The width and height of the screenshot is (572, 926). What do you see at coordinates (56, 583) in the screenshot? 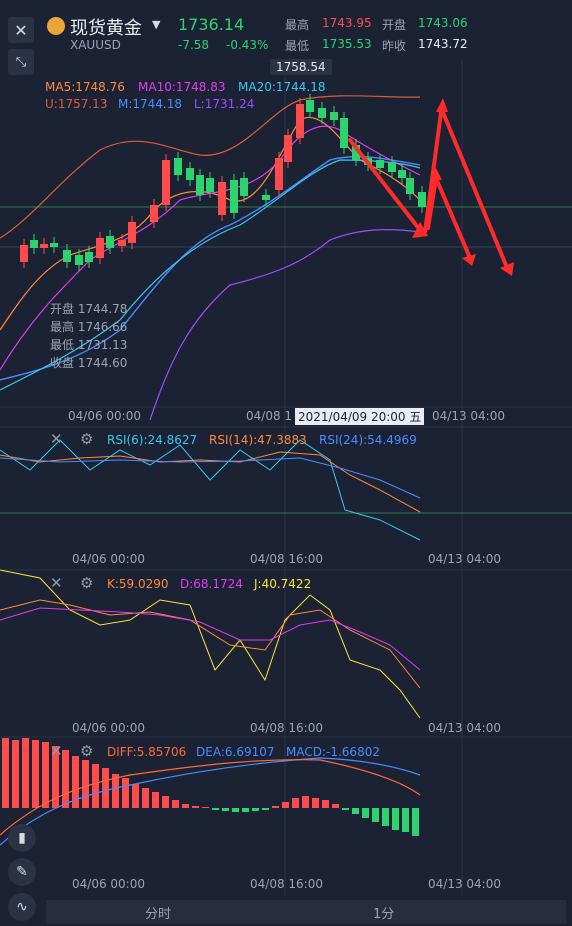
I see `close-kdj-icon: ✕` at bounding box center [56, 583].